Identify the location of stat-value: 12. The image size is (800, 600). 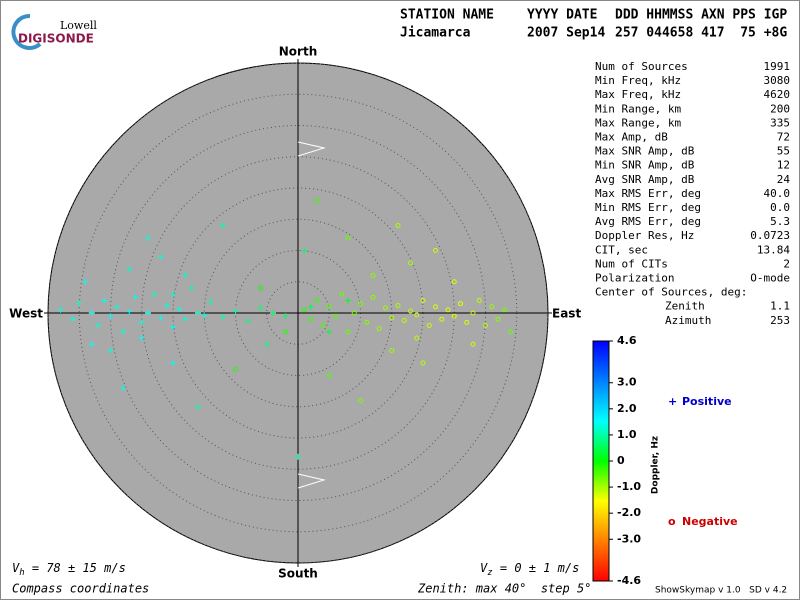
(783, 165).